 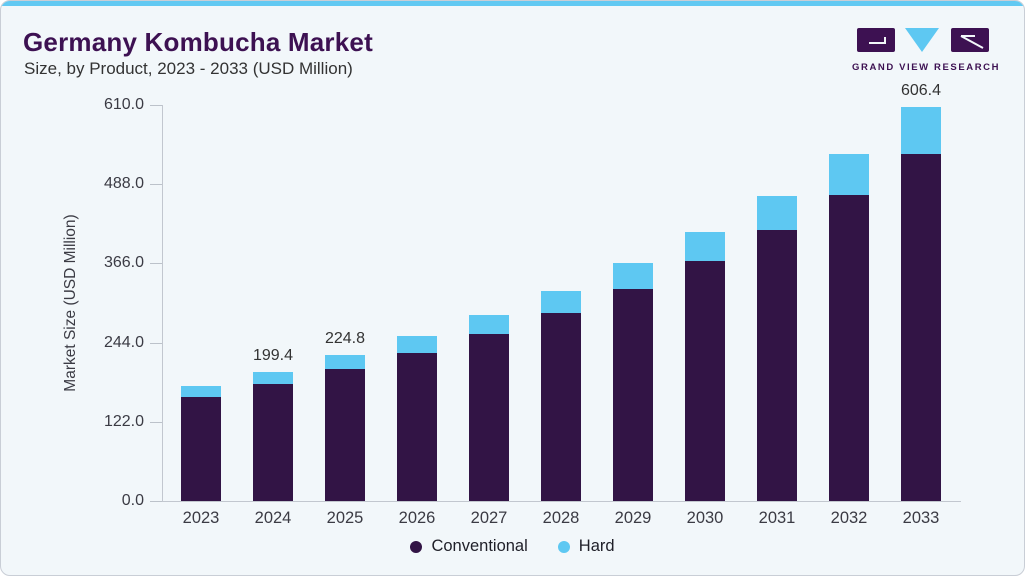 I want to click on x-axis-year-label: 2032, so click(x=849, y=518).